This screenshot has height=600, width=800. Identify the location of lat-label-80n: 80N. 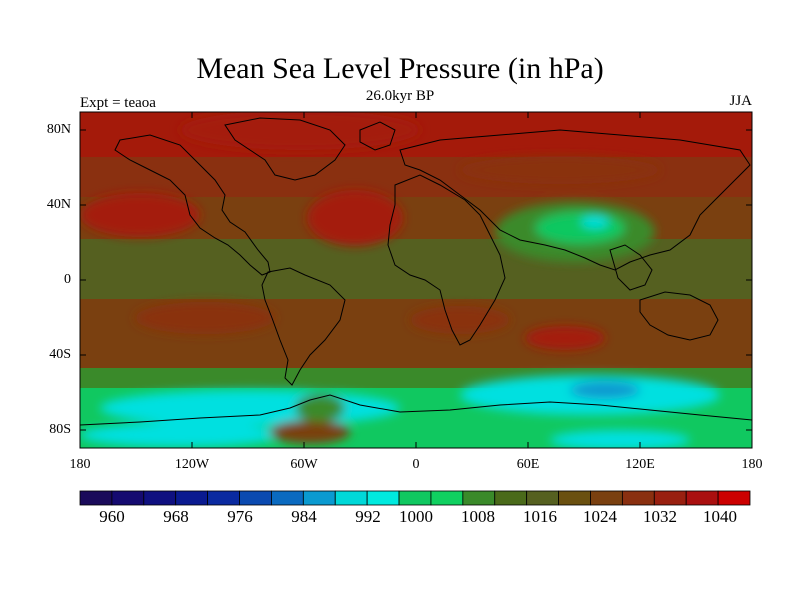
(58, 129).